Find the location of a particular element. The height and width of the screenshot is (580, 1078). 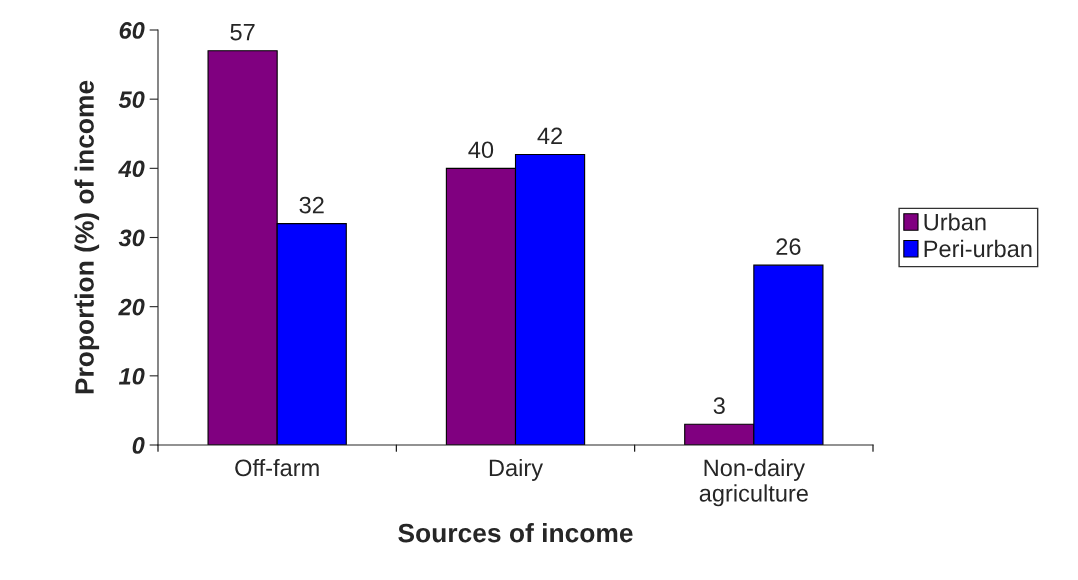

data-label: 26 is located at coordinates (788, 246).